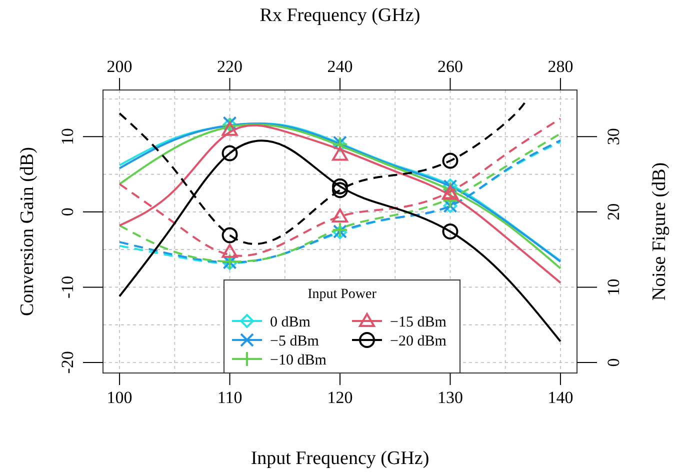 The width and height of the screenshot is (699, 475). I want to click on x2-tick-label: 240, so click(340, 66).